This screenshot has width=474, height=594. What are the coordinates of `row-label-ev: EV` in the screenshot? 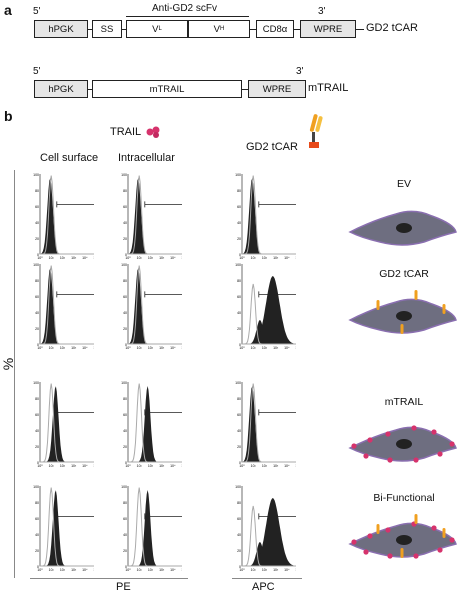 It's located at (403, 184).